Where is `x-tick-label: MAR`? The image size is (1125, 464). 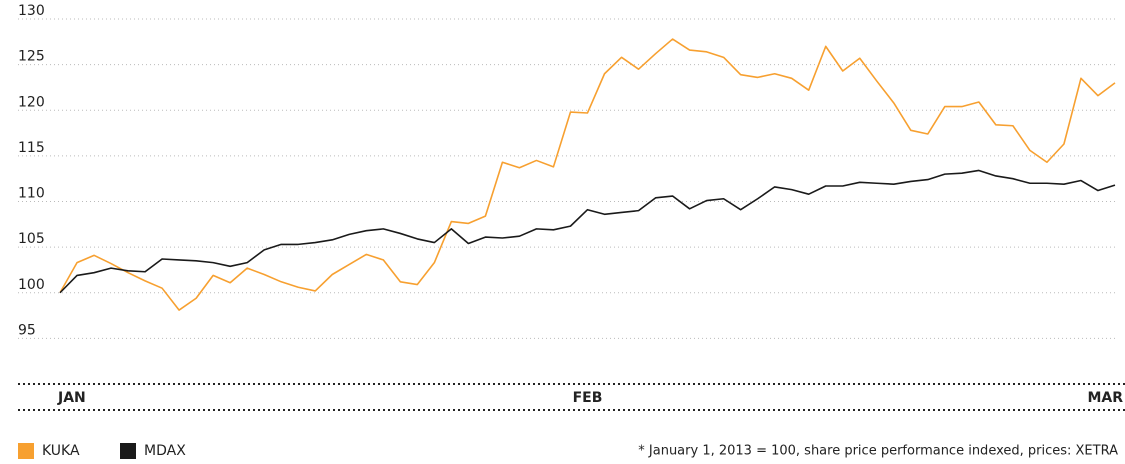 x-tick-label: MAR is located at coordinates (1105, 398).